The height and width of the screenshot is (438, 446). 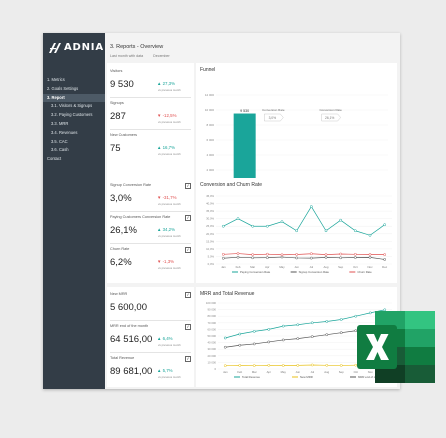 I want to click on sidebar-item: 2. Goals Settings, so click(x=63, y=88).